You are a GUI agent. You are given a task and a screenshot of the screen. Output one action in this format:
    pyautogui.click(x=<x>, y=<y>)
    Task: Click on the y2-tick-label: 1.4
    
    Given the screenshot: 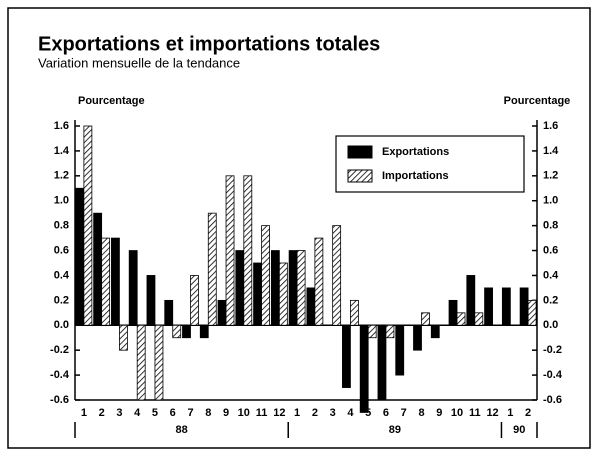 What is the action you would take?
    pyautogui.click(x=551, y=151)
    